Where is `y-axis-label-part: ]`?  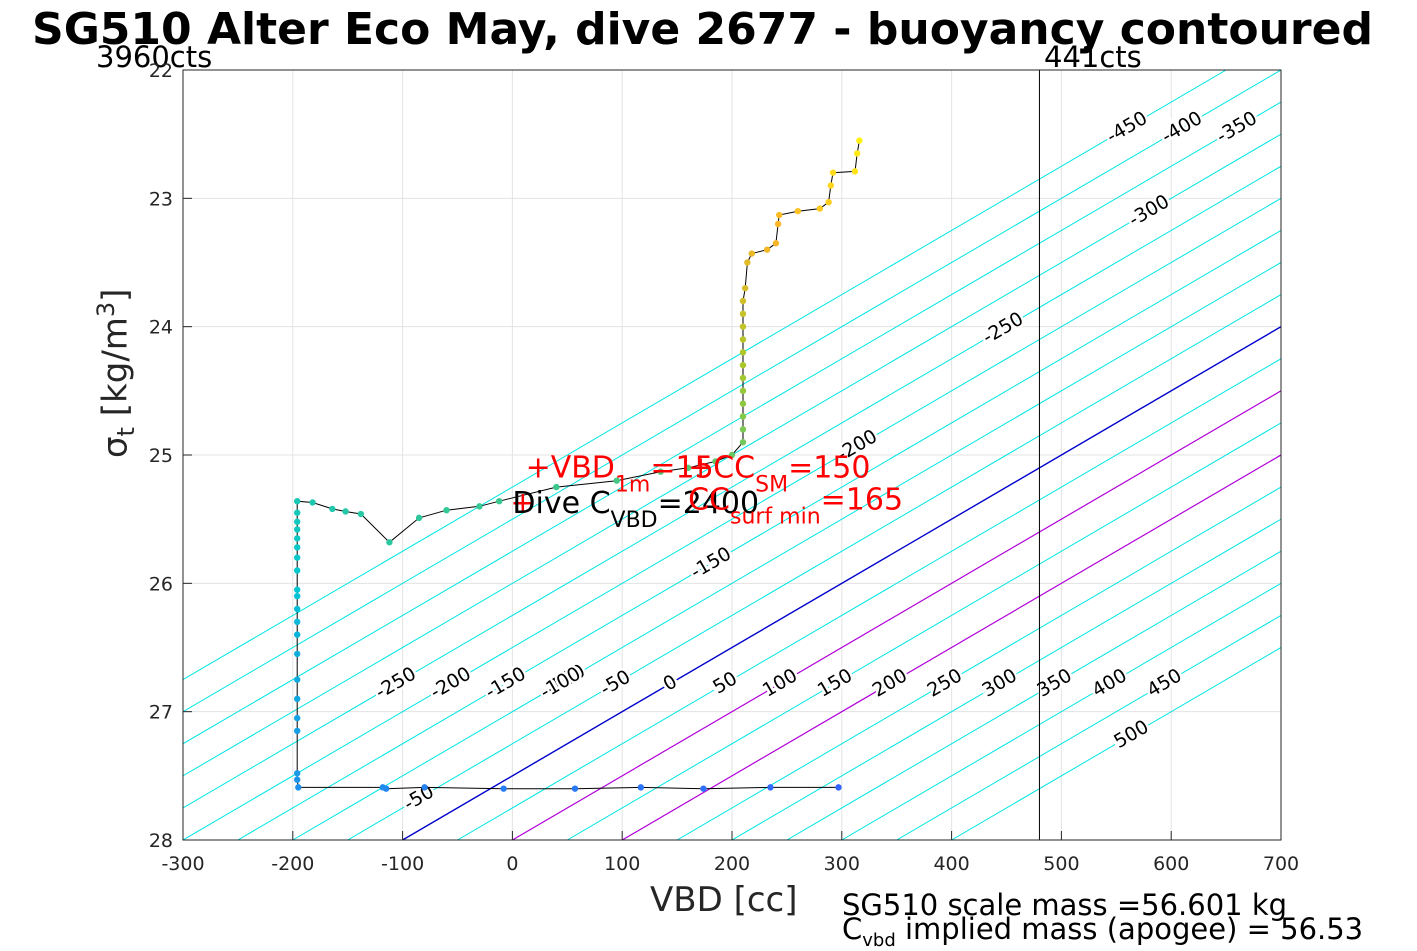
y-axis-label-part: ] is located at coordinates (115, 295).